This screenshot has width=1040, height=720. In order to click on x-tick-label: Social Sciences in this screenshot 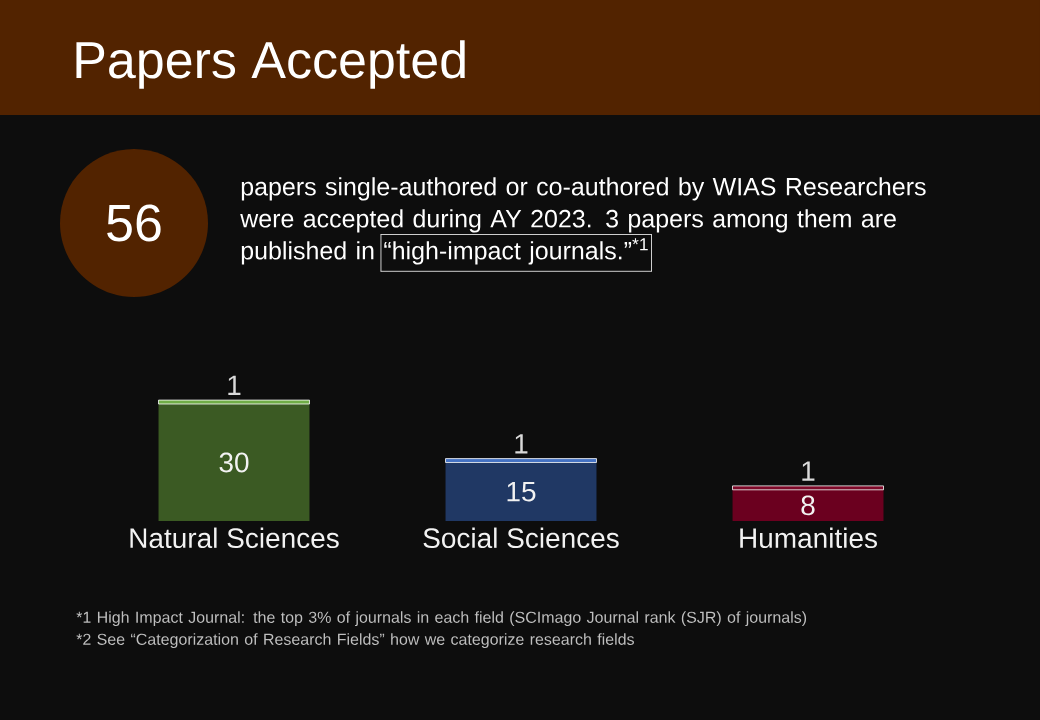, I will do `click(521, 538)`.